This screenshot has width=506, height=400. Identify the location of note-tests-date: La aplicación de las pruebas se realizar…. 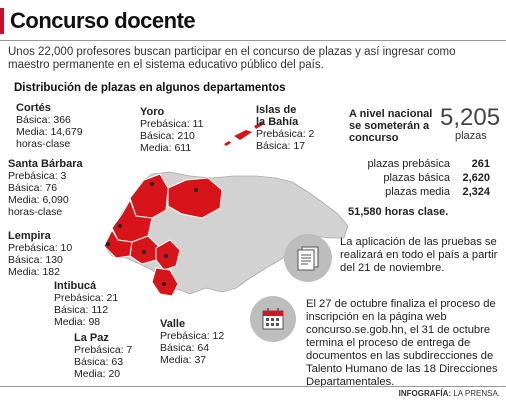
(419, 255).